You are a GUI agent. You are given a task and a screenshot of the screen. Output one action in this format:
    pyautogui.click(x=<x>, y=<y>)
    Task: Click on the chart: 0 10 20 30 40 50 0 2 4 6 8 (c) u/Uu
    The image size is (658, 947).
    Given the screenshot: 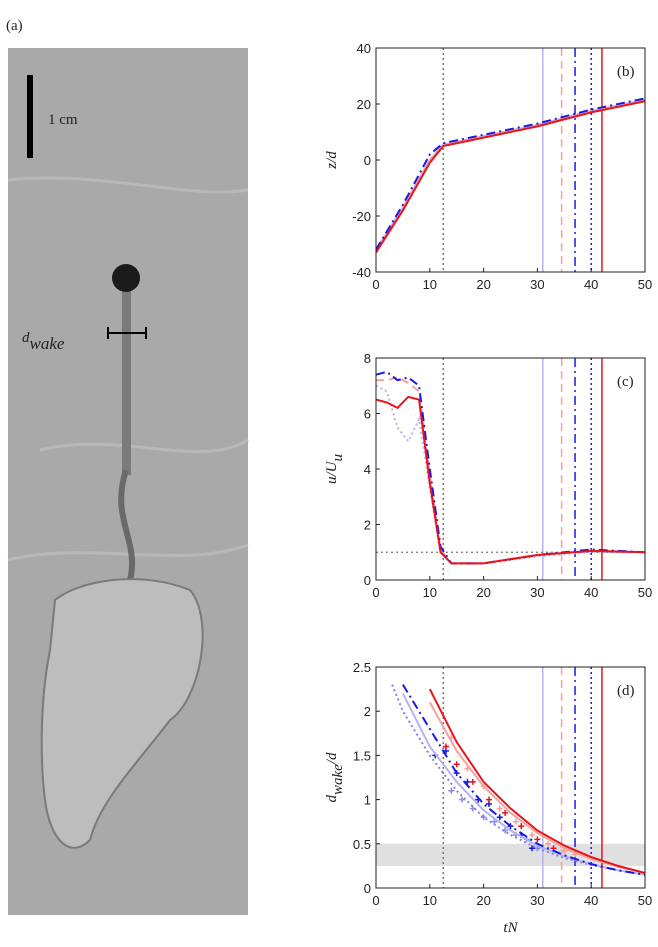 What is the action you would take?
    pyautogui.click(x=488, y=475)
    